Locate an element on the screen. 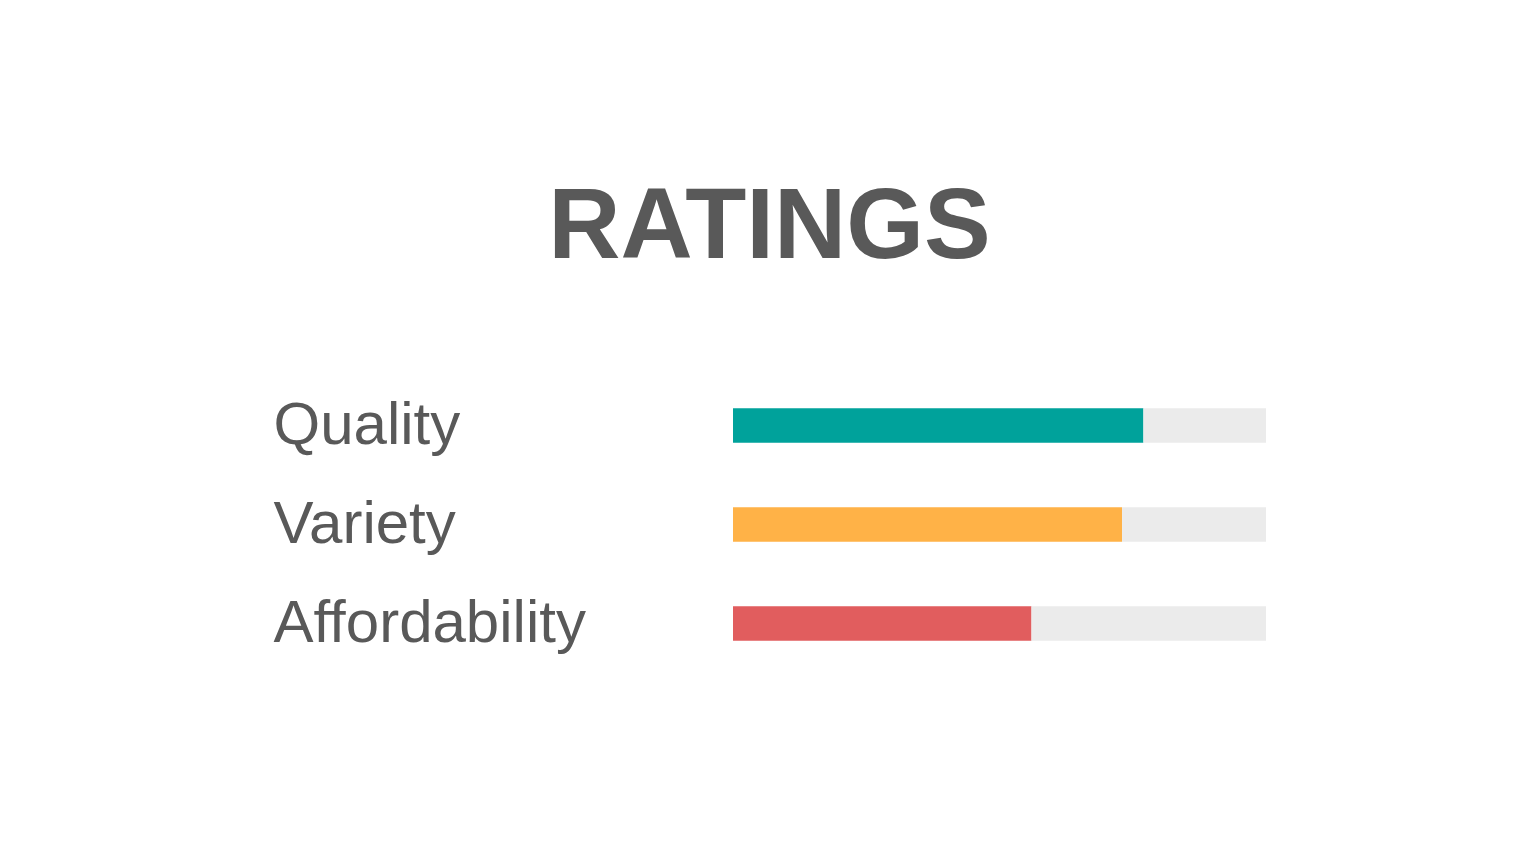 This screenshot has width=1536, height=864. chart-title: RATINGS is located at coordinates (769, 223).